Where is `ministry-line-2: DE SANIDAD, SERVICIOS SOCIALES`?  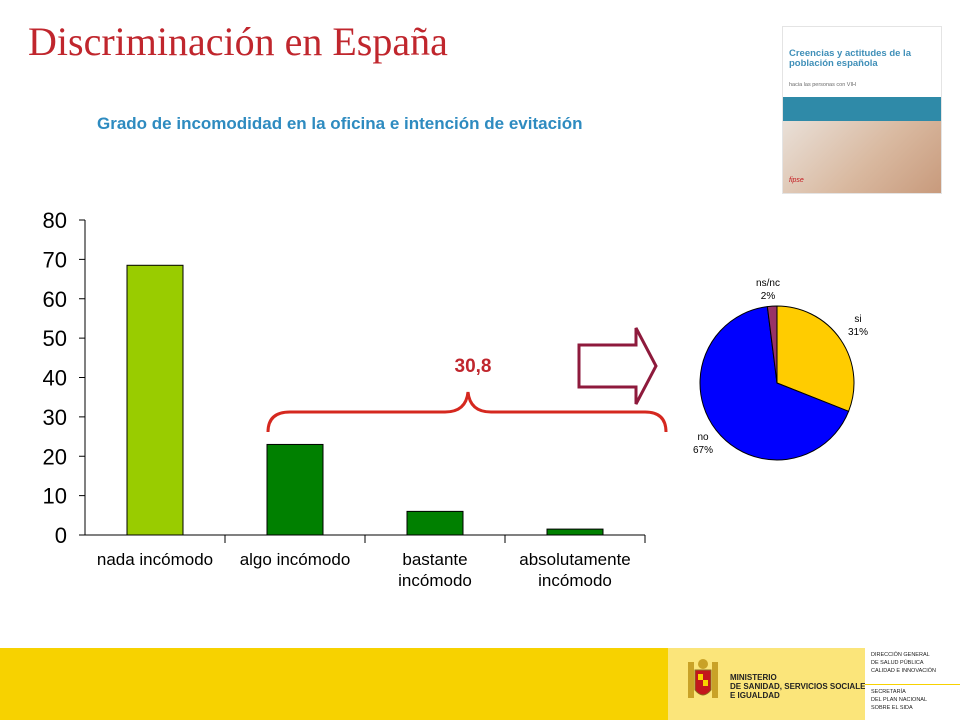
ministry-line-2: DE SANIDAD, SERVICIOS SOCIALES is located at coordinates (800, 686).